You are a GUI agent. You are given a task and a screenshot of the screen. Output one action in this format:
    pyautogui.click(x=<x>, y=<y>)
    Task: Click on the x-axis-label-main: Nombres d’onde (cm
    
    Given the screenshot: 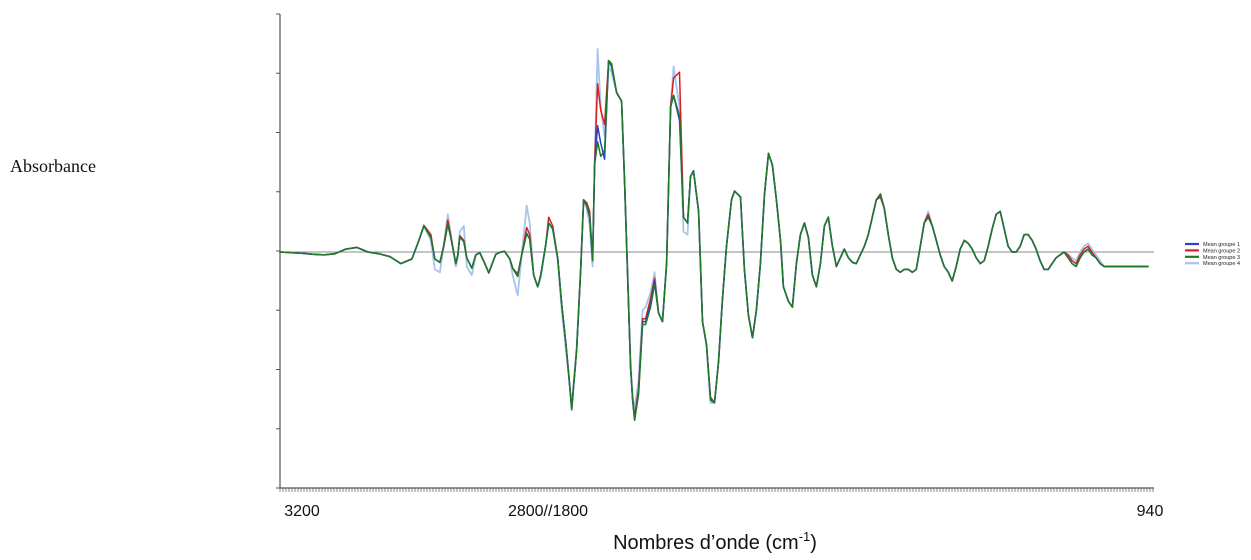 What is the action you would take?
    pyautogui.click(x=706, y=543)
    